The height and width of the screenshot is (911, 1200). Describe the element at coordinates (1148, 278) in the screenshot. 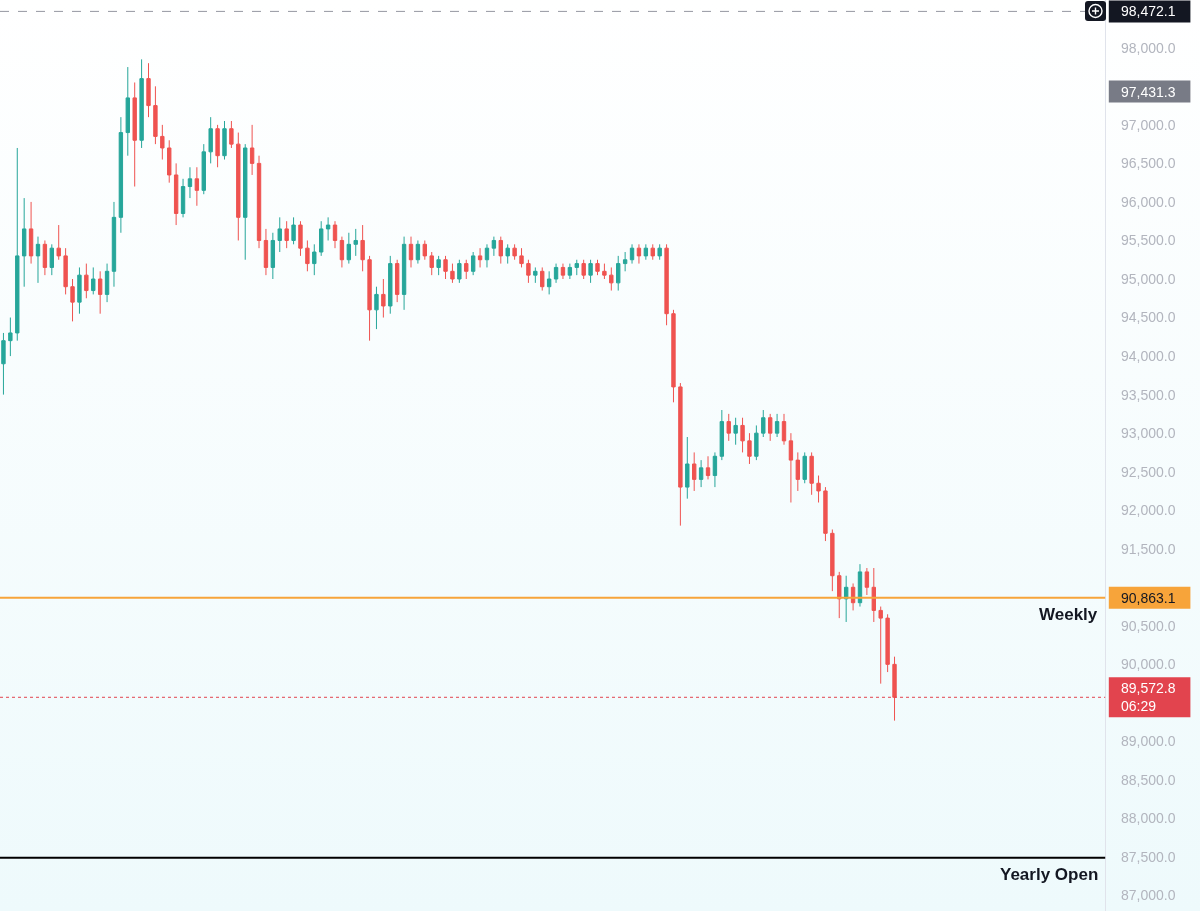

I see `y-tick-label: 95,000.0` at that location.